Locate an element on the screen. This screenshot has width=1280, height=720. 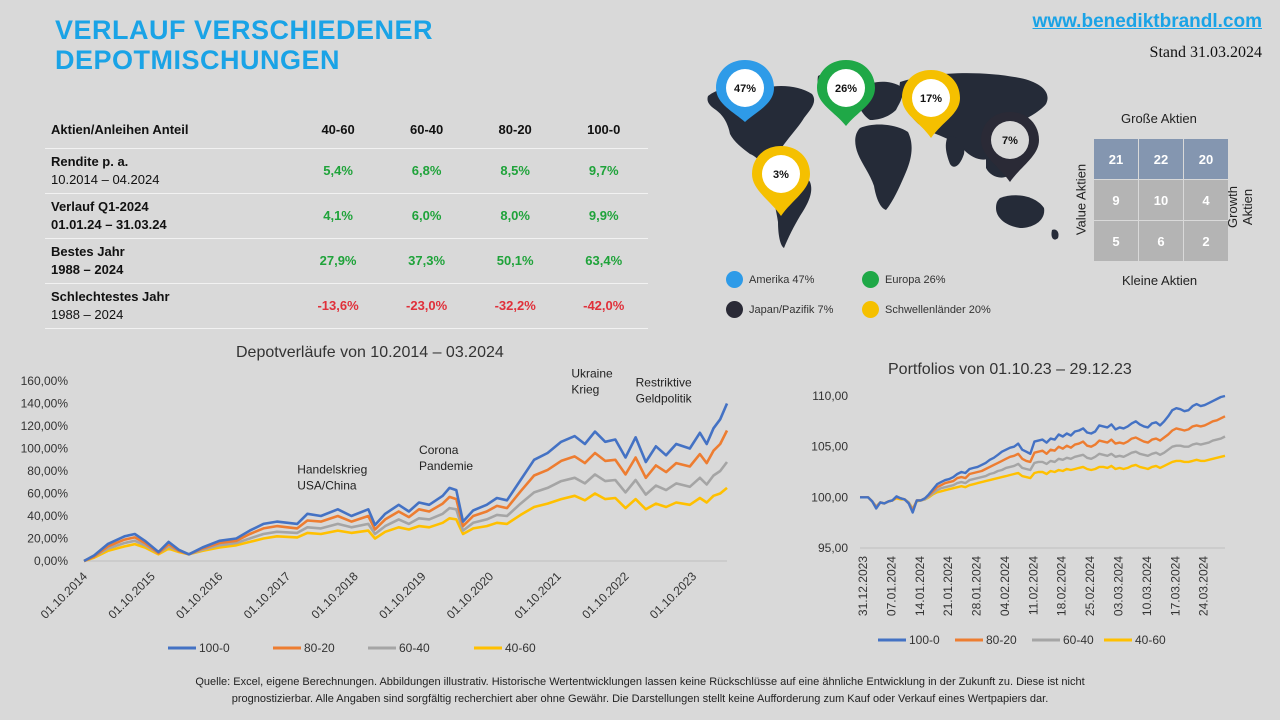
legend-label: 60-40 is located at coordinates (414, 648).